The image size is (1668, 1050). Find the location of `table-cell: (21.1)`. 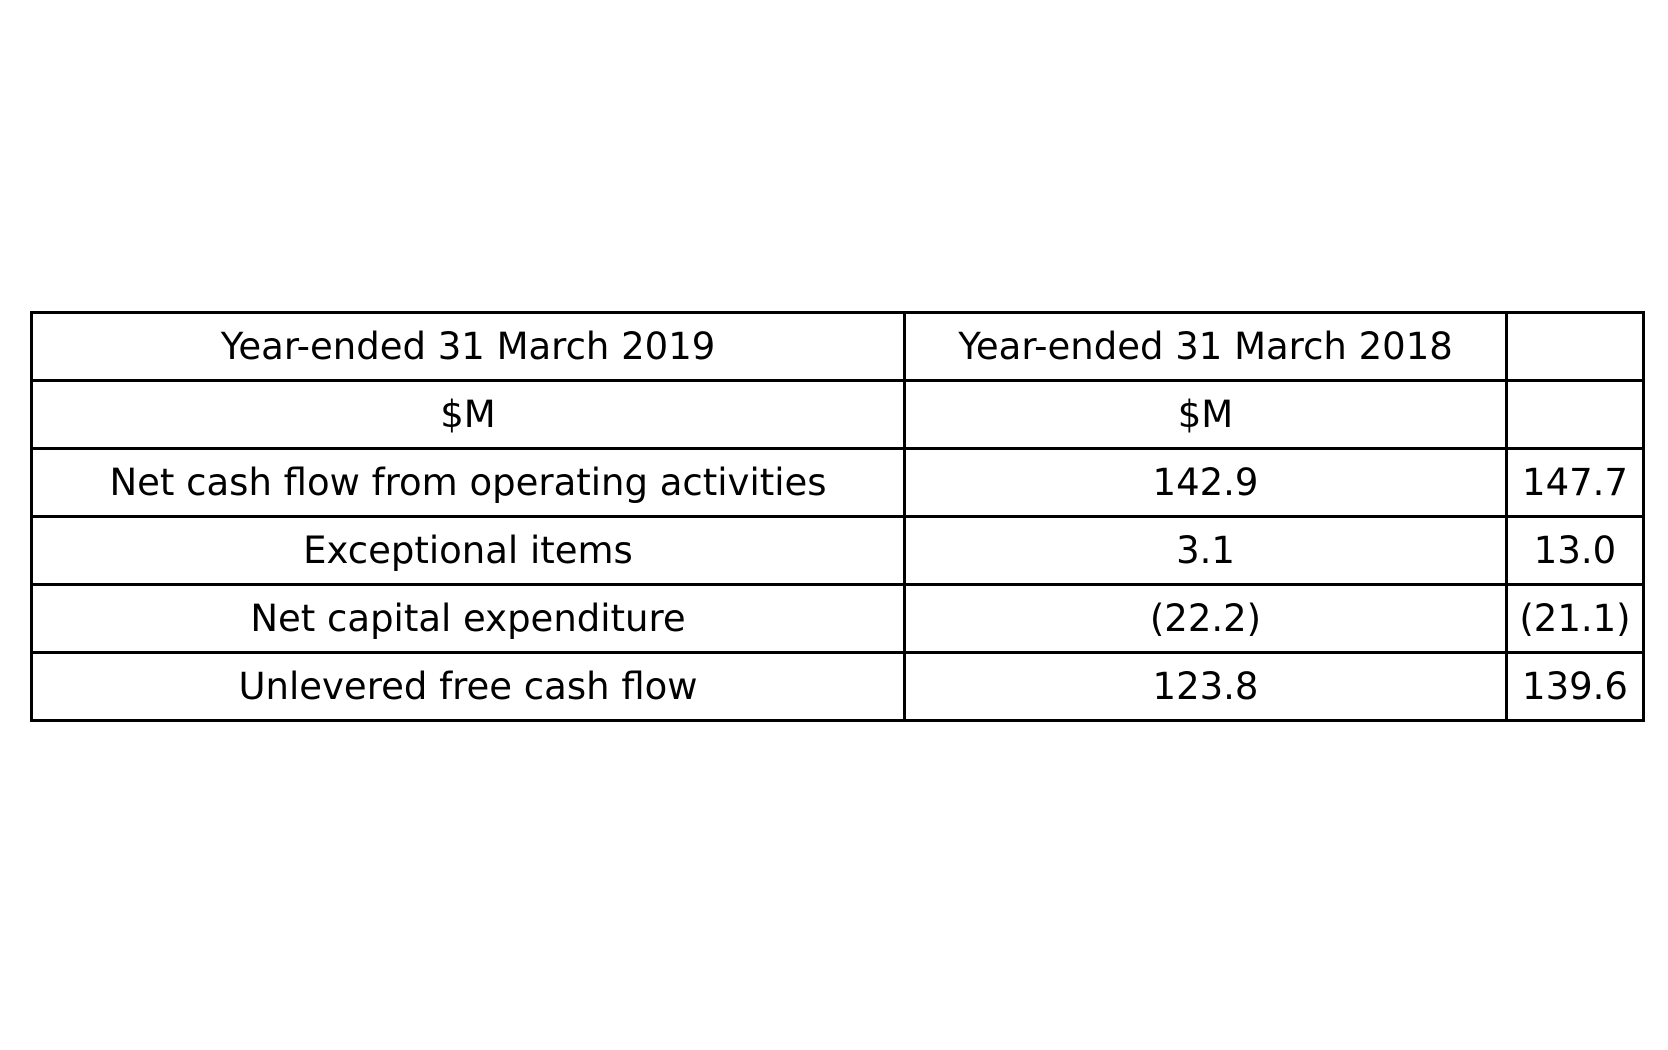

table-cell: (21.1) is located at coordinates (1575, 618).